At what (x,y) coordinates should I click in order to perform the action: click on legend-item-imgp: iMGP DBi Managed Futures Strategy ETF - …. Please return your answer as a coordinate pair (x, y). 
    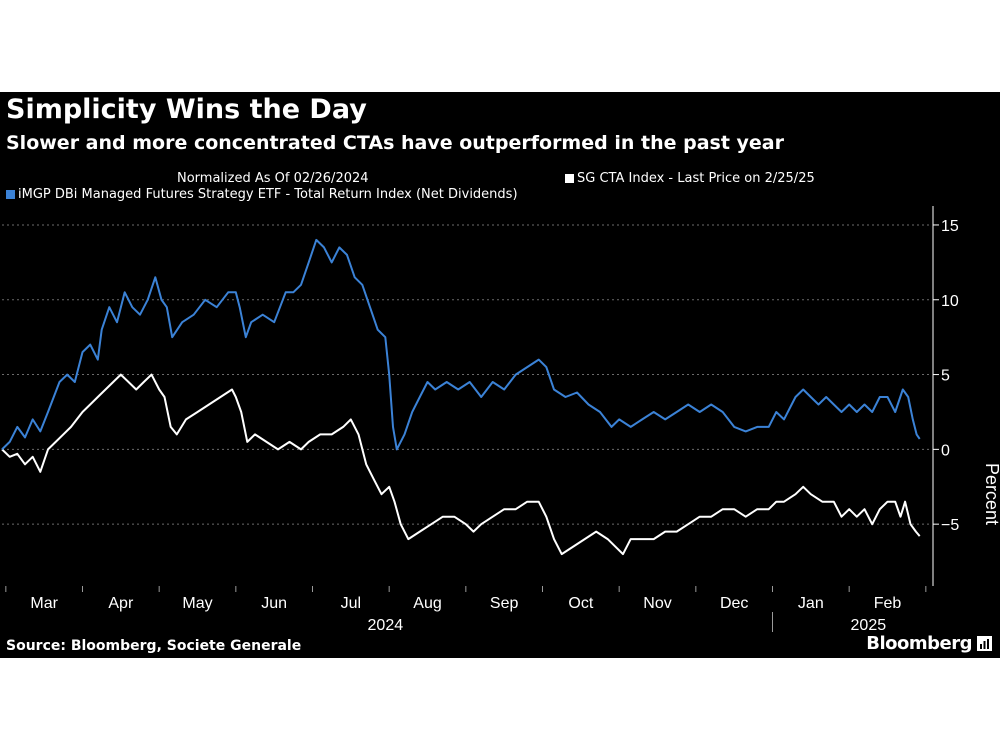
    Looking at the image, I should click on (262, 194).